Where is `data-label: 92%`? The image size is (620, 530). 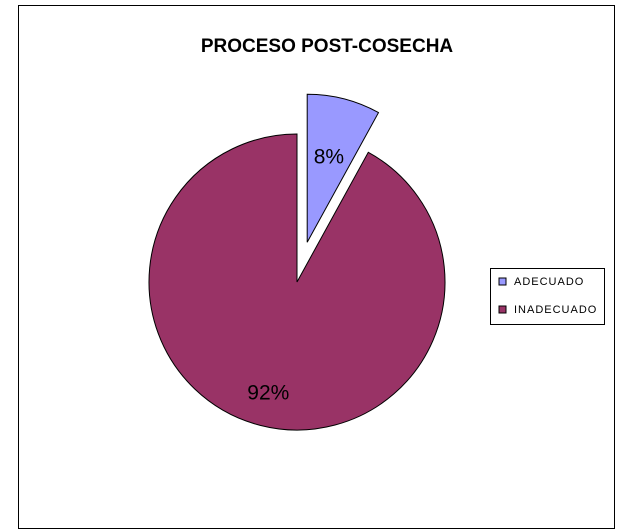 data-label: 92% is located at coordinates (268, 392).